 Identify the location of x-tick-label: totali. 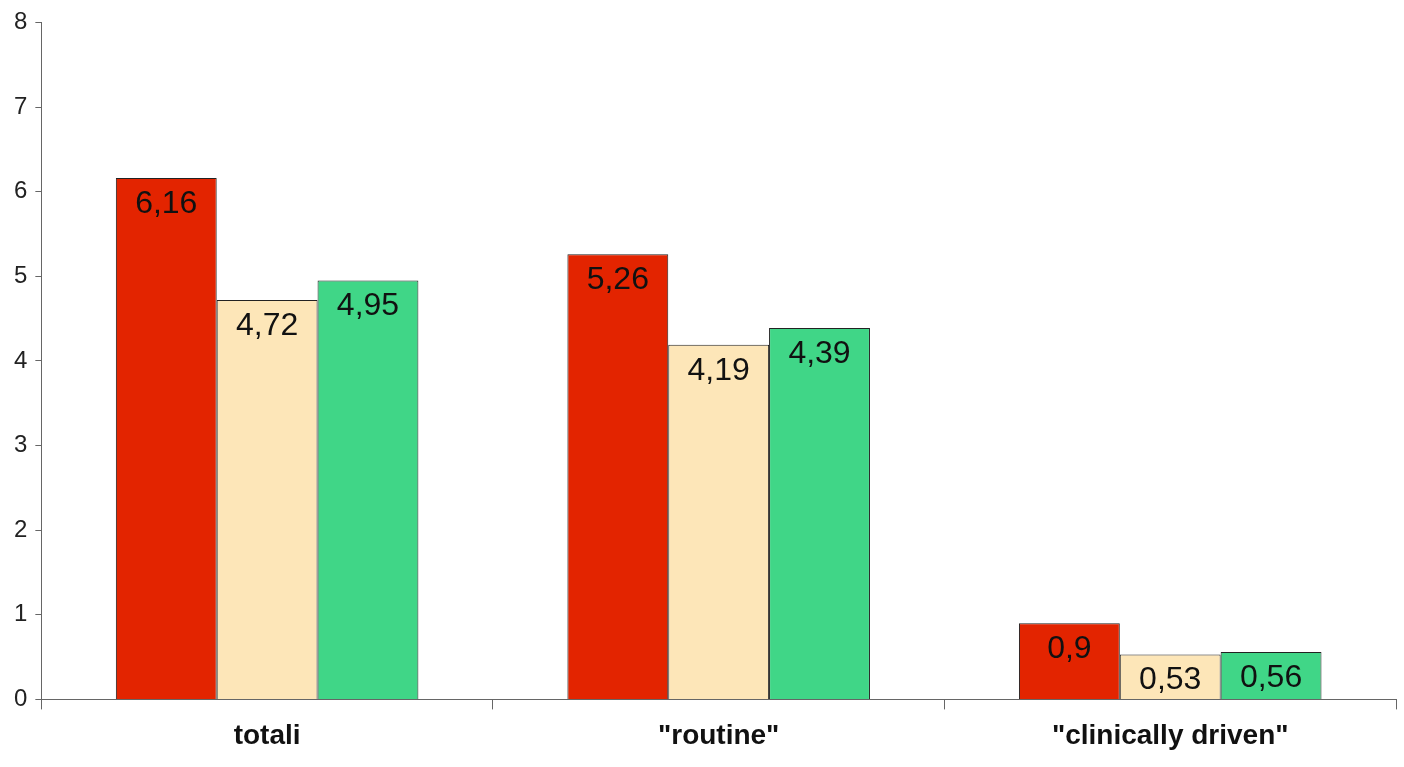
(267, 734).